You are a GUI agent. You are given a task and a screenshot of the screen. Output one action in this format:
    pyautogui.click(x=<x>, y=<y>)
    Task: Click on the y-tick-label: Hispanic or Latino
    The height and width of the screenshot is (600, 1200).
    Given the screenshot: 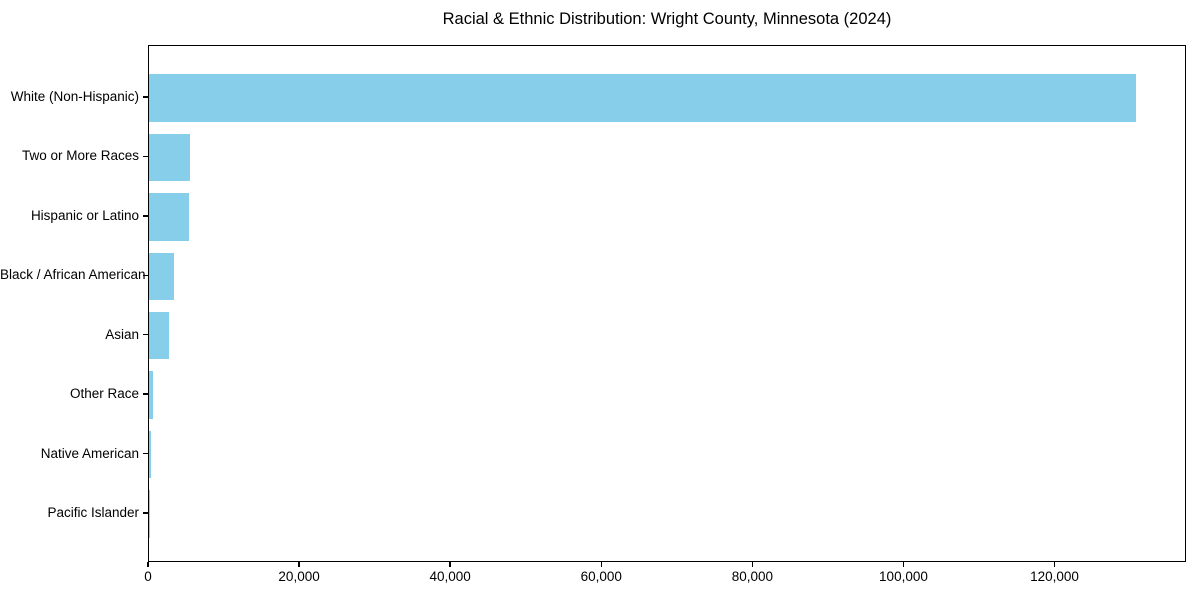 What is the action you would take?
    pyautogui.click(x=84, y=215)
    